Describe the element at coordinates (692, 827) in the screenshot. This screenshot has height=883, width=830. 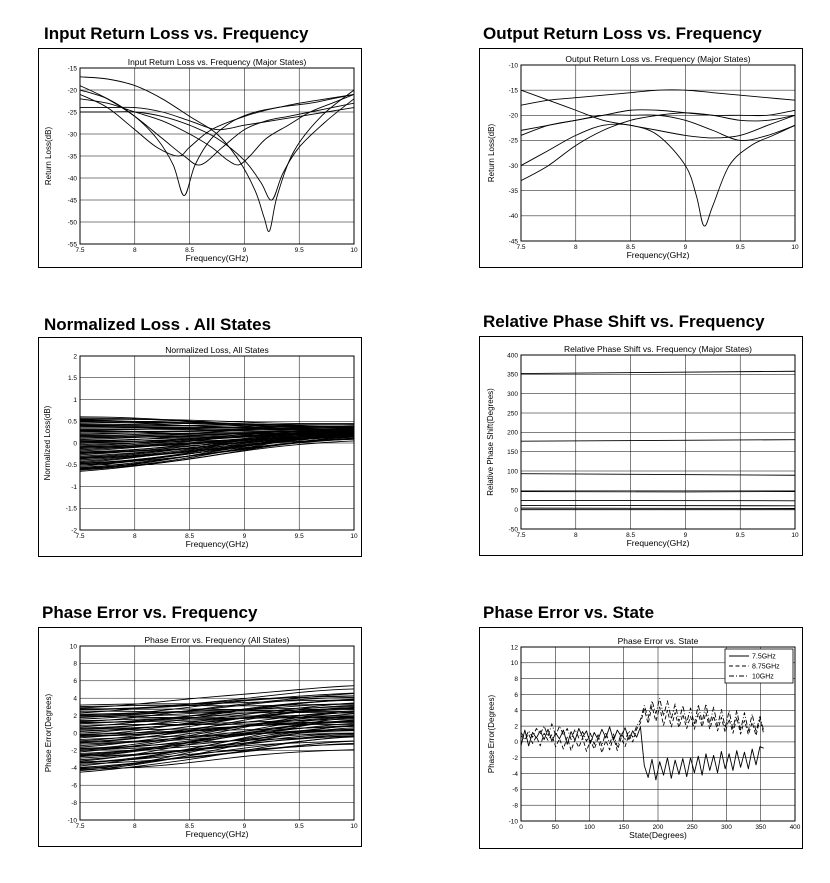
I see `x-tick-label: 250` at that location.